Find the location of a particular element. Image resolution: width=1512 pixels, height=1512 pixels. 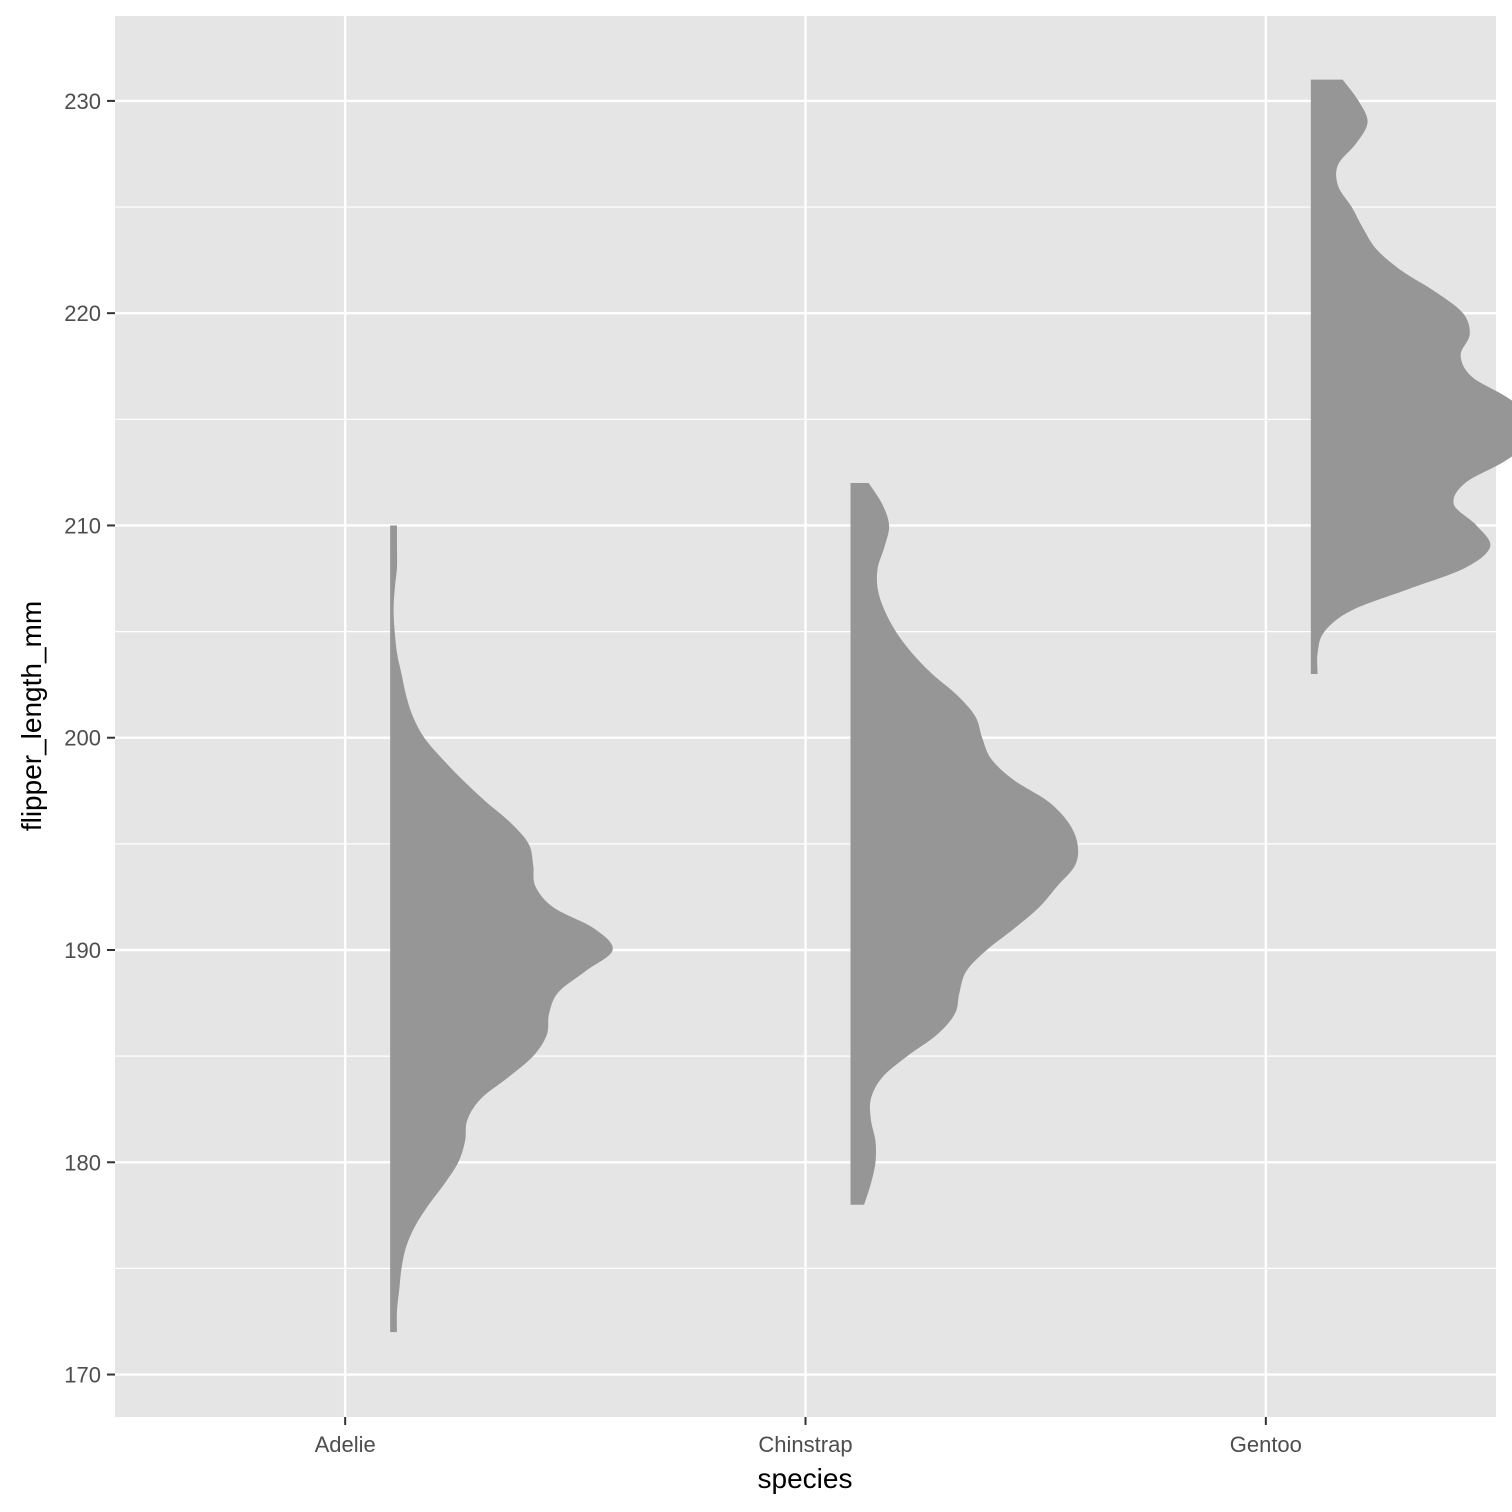

y-axis: 170 180 190 200 210 220 230 is located at coordinates (89, 738).